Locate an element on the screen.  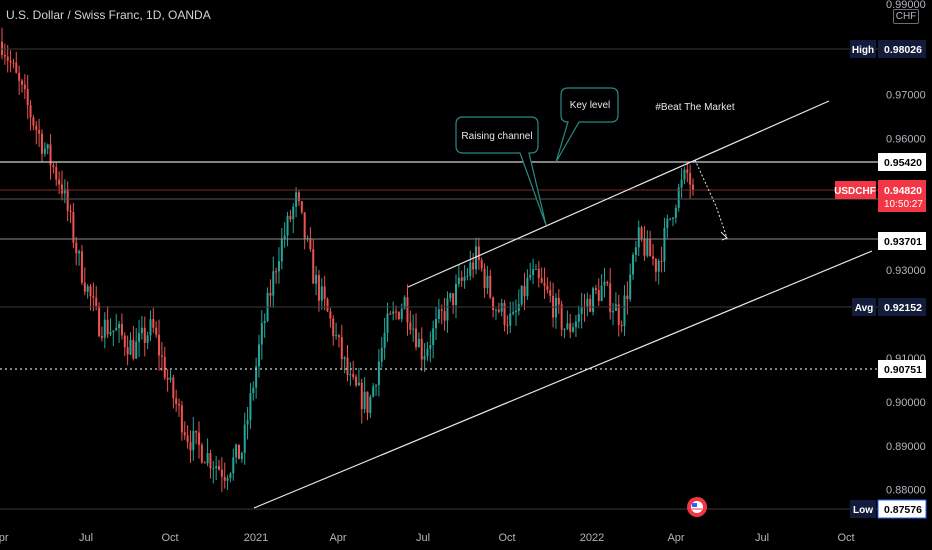
avg-price-tag: 0.92152 Avg is located at coordinates (889, 307).